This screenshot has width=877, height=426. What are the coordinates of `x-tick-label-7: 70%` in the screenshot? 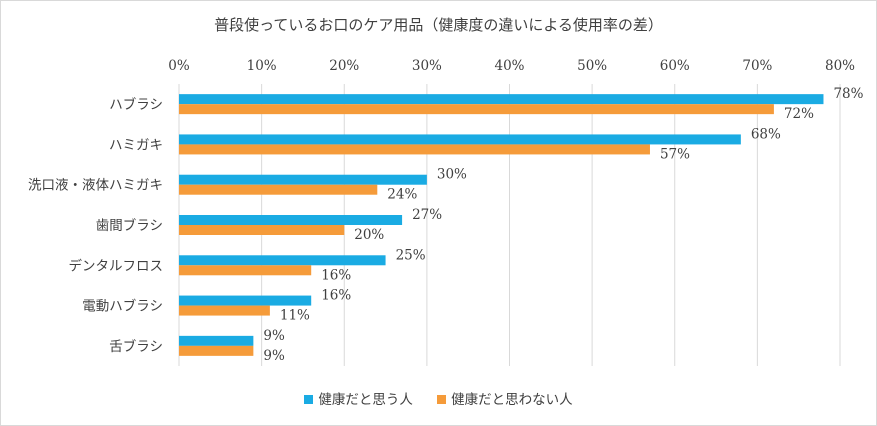 It's located at (757, 66).